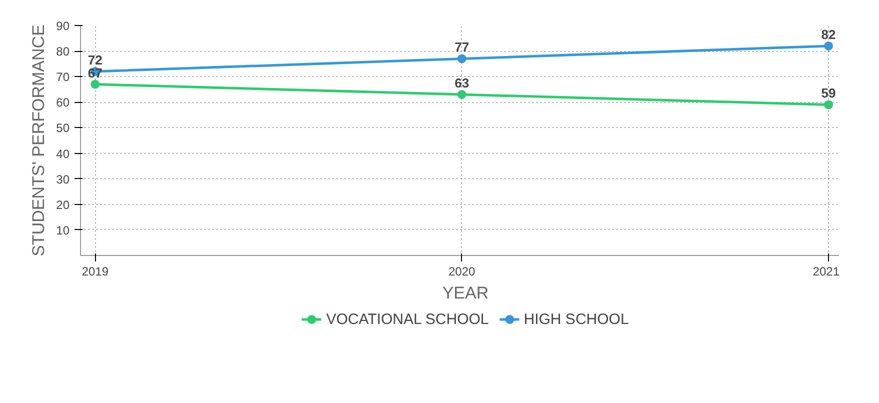 The height and width of the screenshot is (403, 879). Describe the element at coordinates (63, 205) in the screenshot. I see `y-tick-label: 20` at that location.